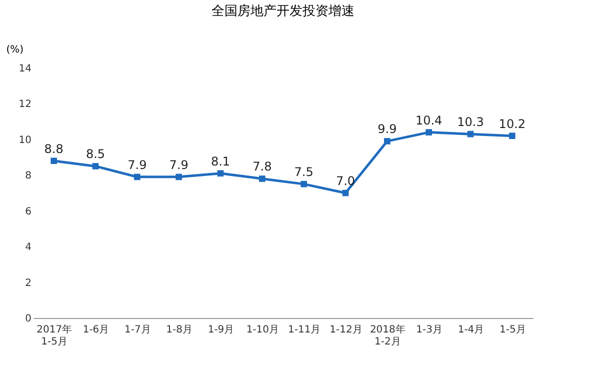  I want to click on y-axis-title: (%), so click(15, 50).